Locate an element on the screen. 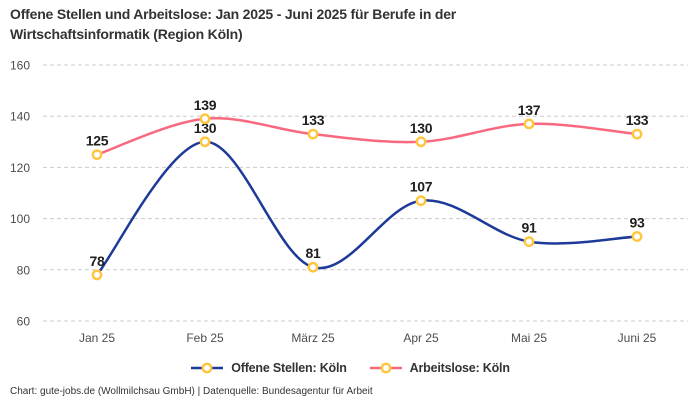 The height and width of the screenshot is (400, 700). legend-item-offene-stellen-koln: Offene Stellen: Köln is located at coordinates (268, 368).